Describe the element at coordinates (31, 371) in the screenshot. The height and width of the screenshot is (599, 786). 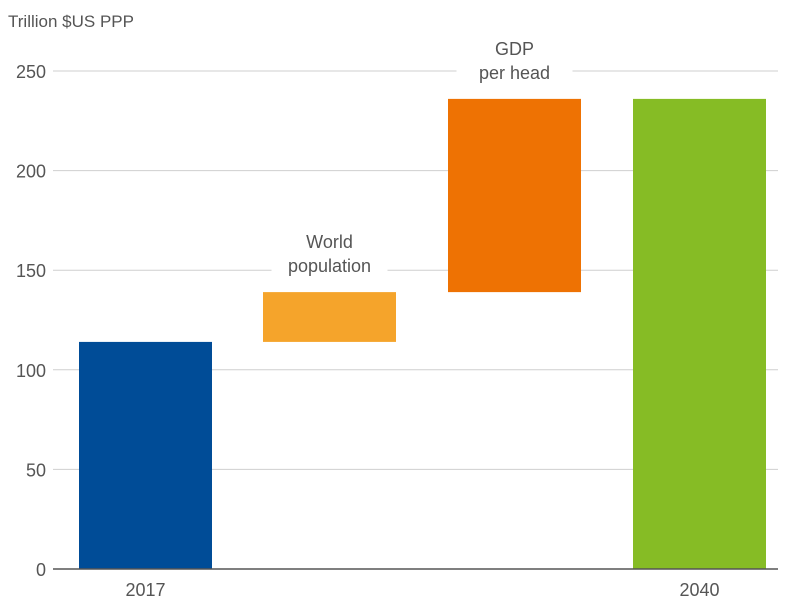
I see `y-tick-label: 100` at that location.